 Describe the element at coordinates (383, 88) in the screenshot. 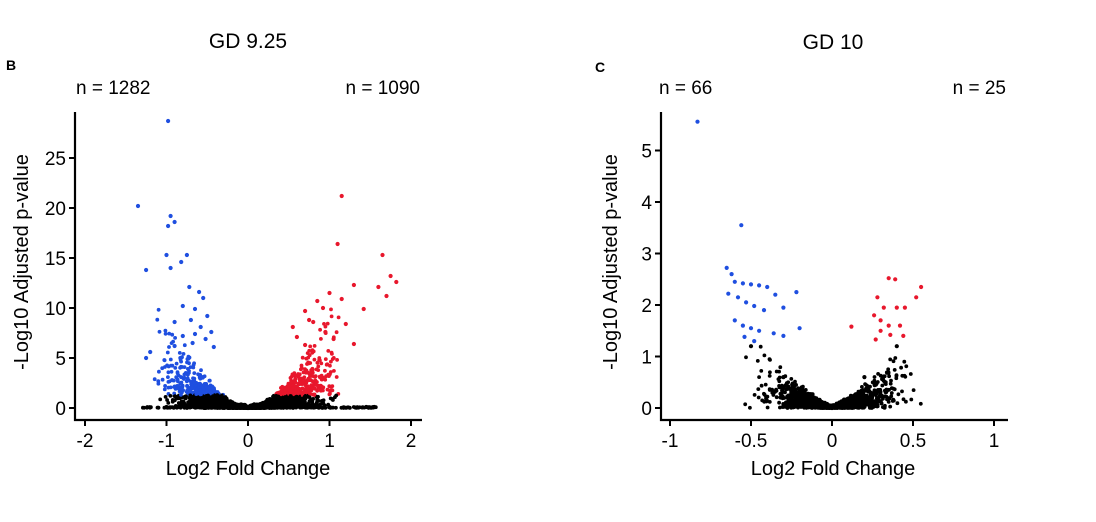

I see `panel-b-n-up: n = 1090` at that location.